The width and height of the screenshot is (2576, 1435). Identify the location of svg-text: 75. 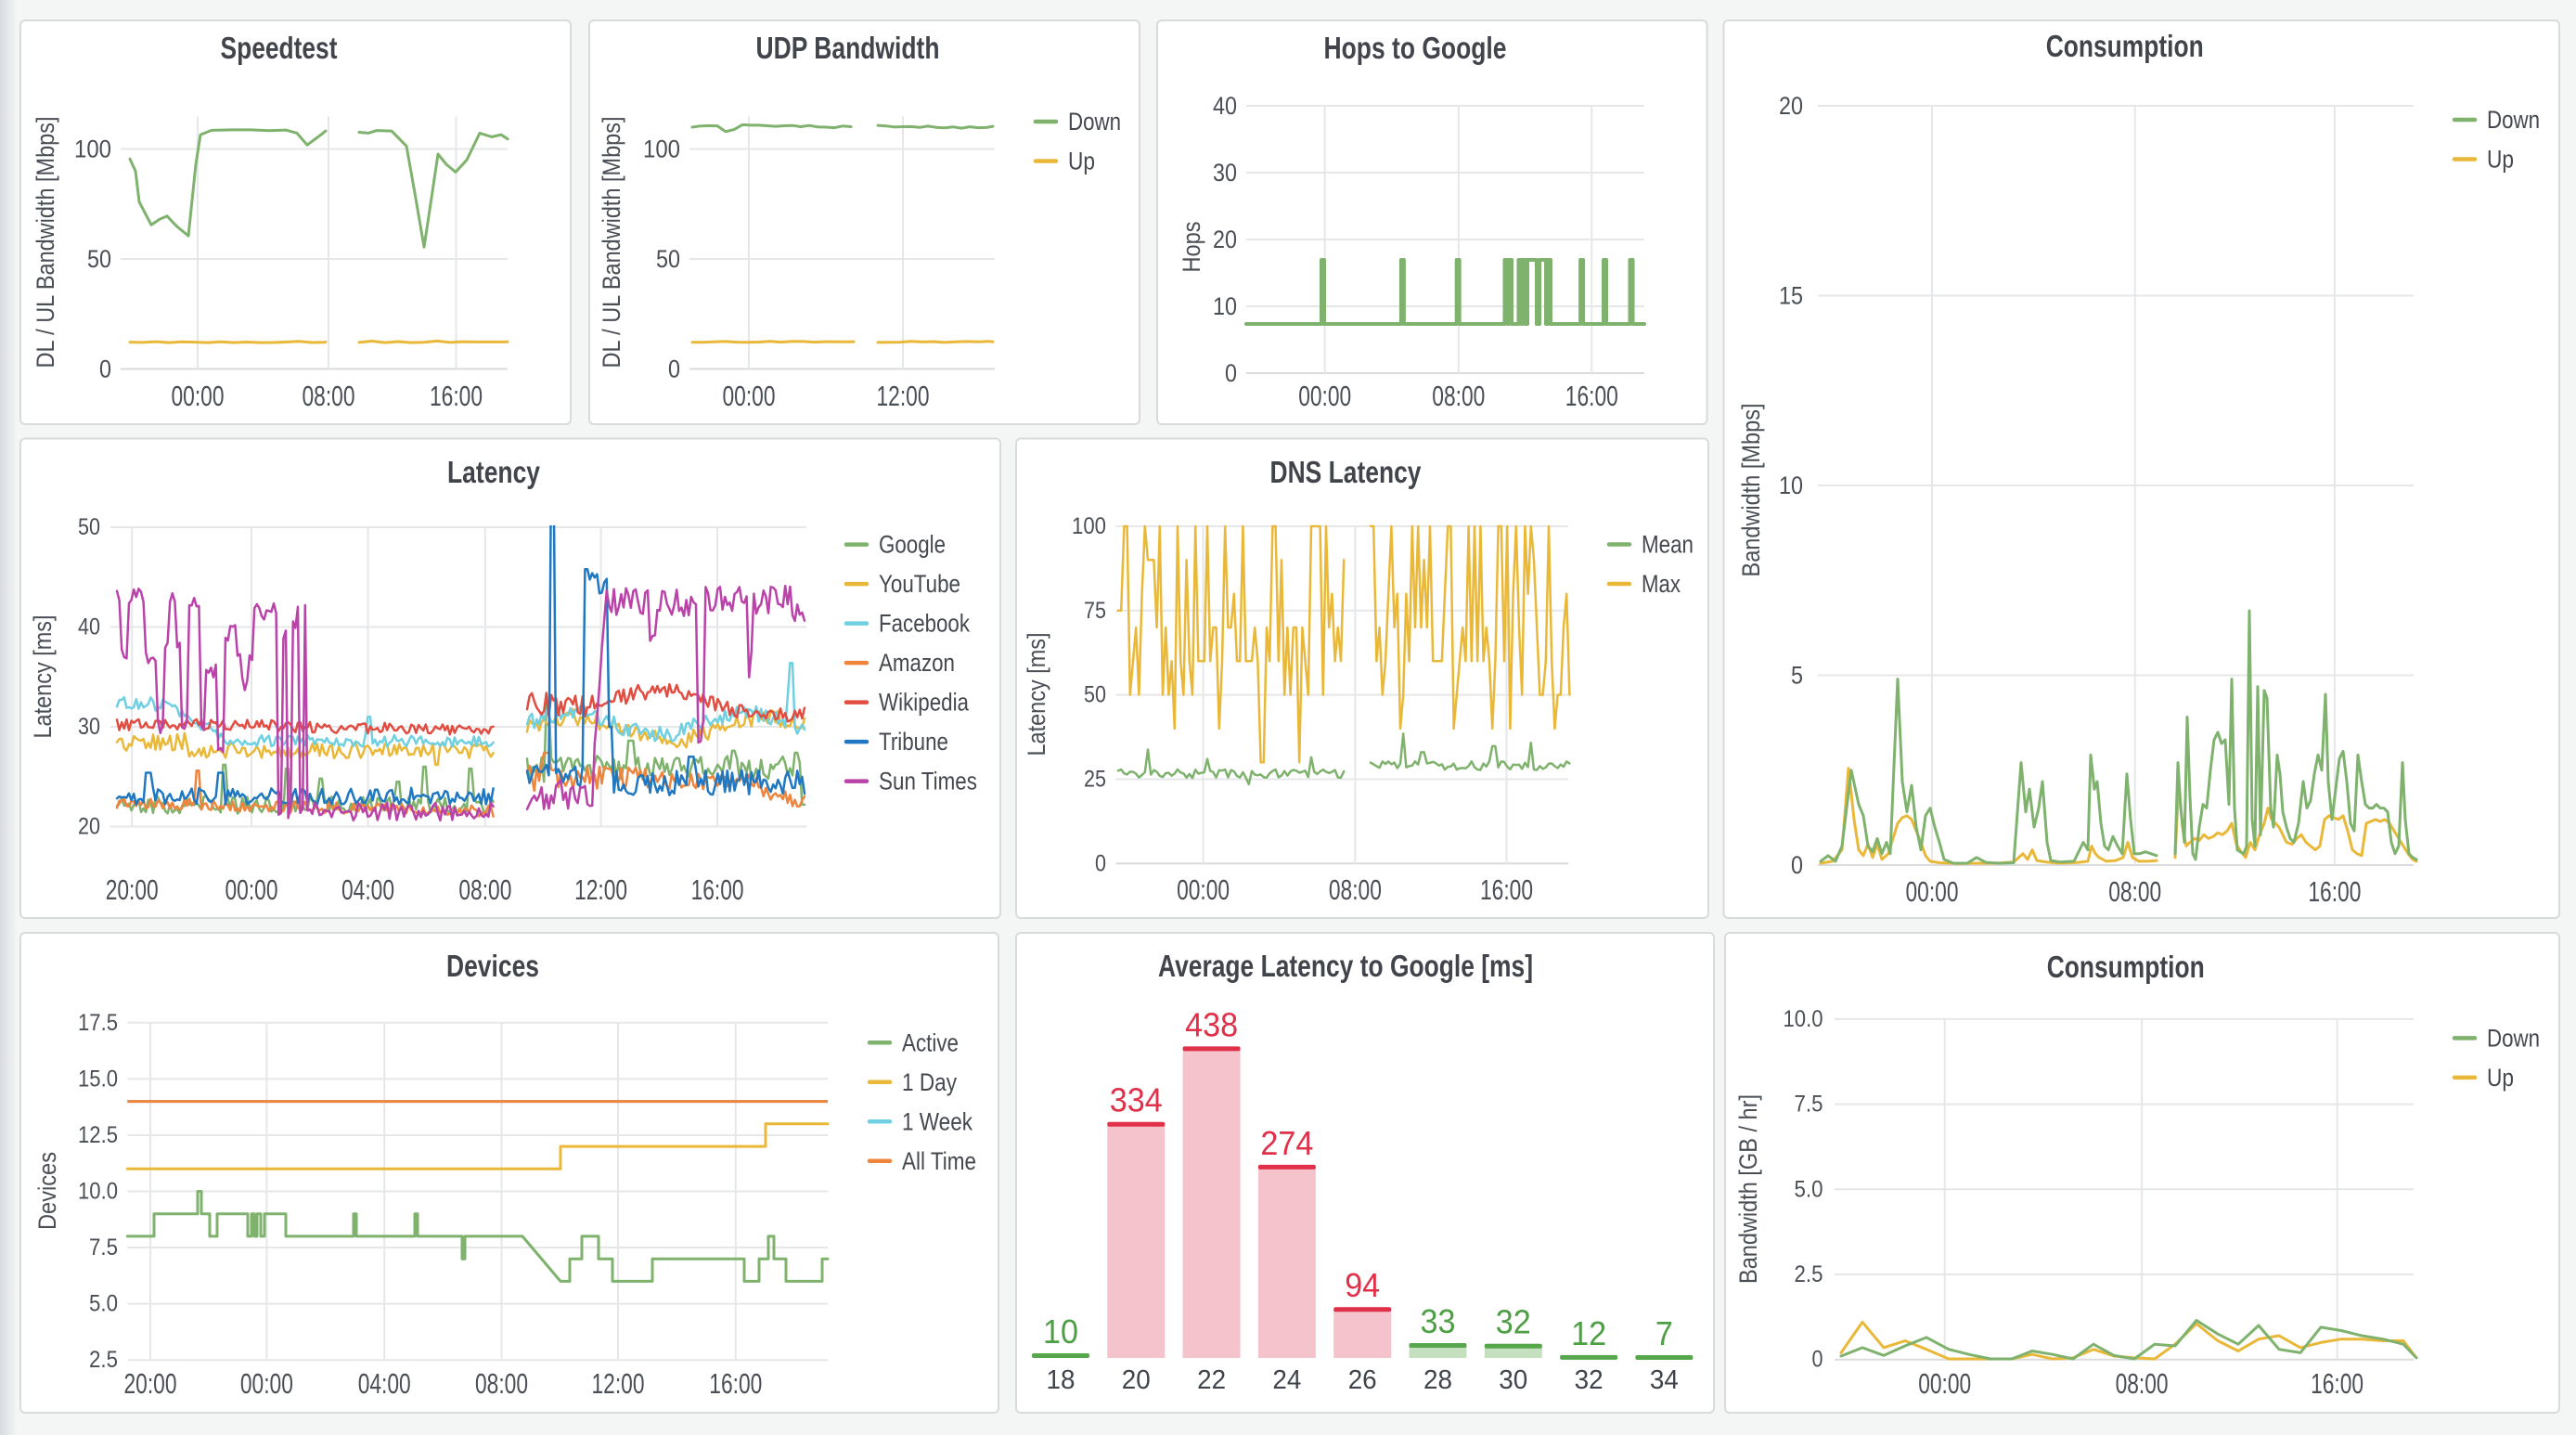
(1095, 611).